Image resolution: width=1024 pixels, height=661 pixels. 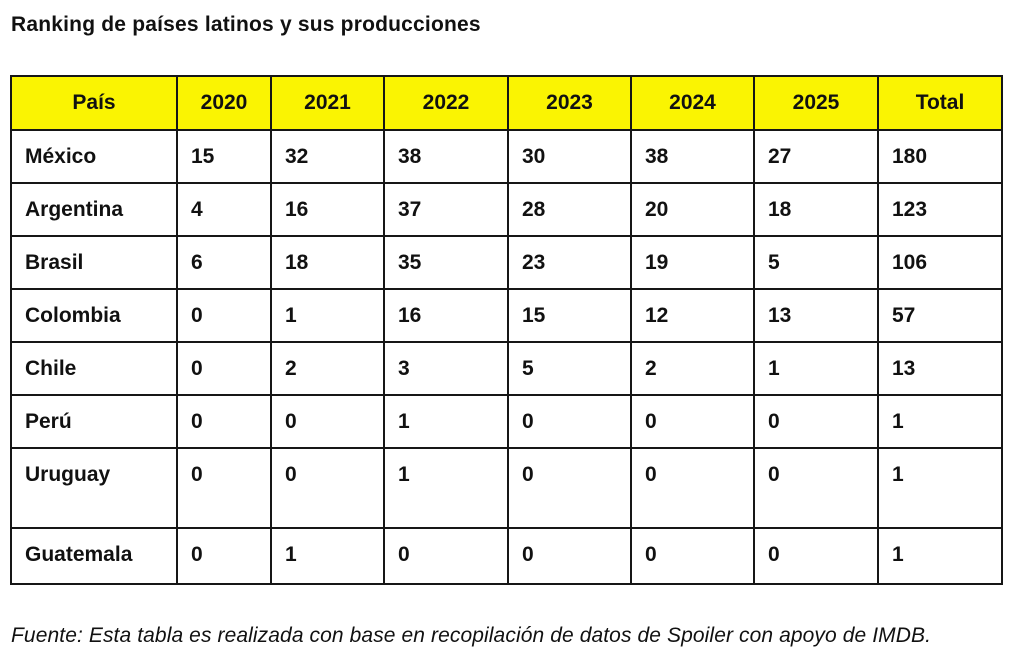 What do you see at coordinates (446, 262) in the screenshot?
I see `value-cell: 35` at bounding box center [446, 262].